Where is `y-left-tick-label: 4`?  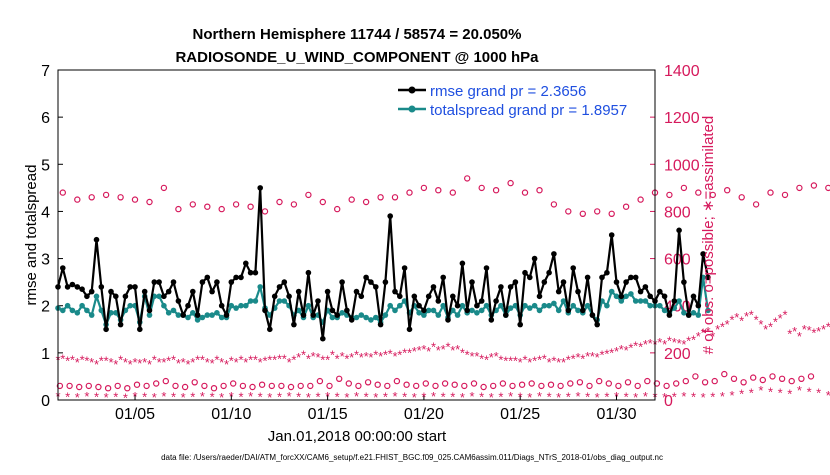 y-left-tick-label: 4 is located at coordinates (45, 212).